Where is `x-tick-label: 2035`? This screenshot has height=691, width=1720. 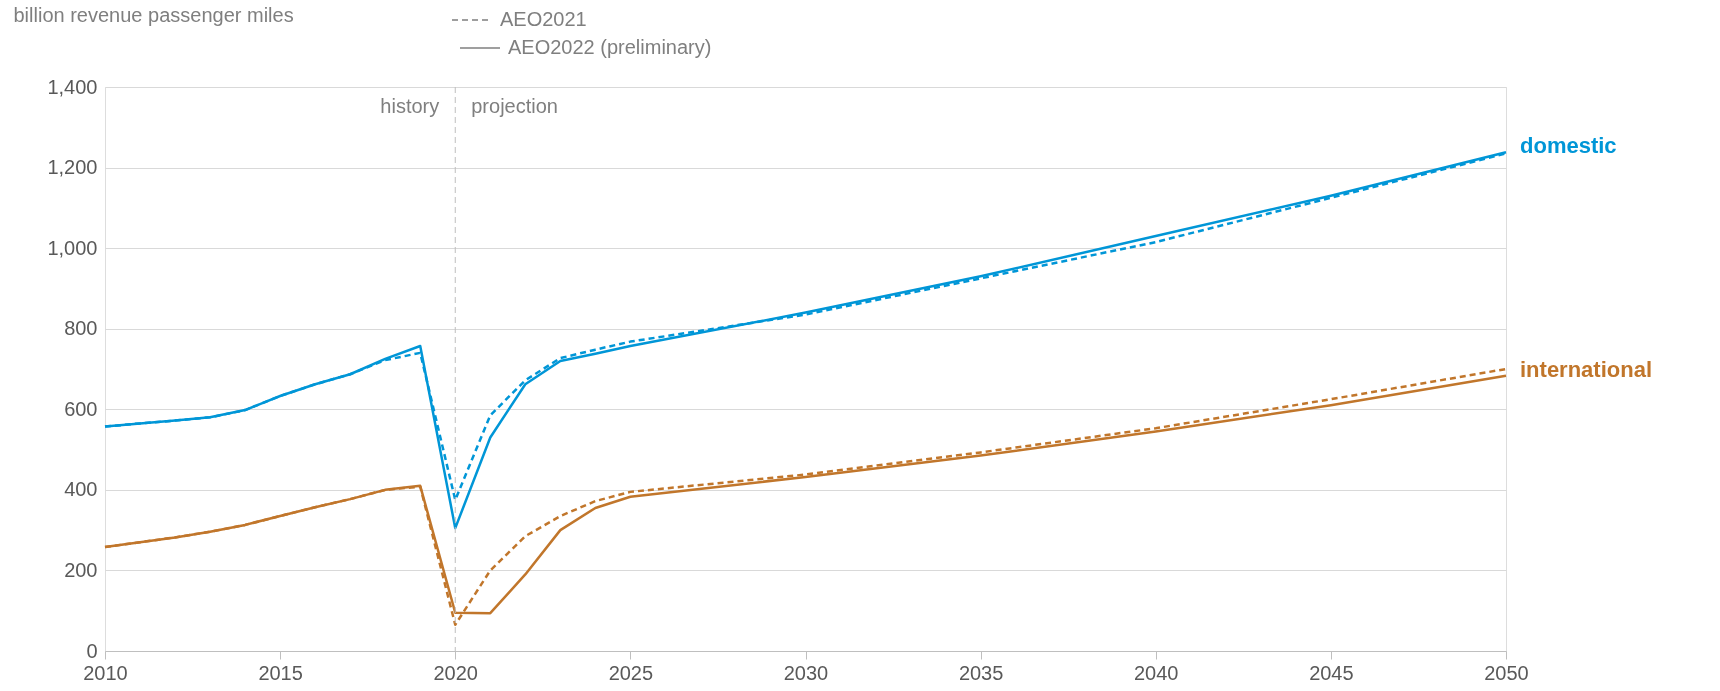 x-tick-label: 2035 is located at coordinates (981, 672).